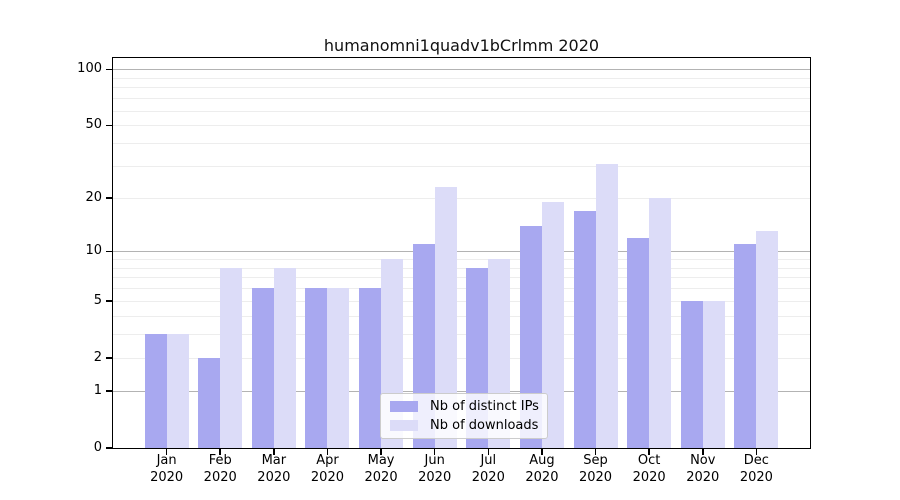 Image resolution: width=900 pixels, height=500 pixels. What do you see at coordinates (274, 452) in the screenshot?
I see `x-tick-mar` at bounding box center [274, 452].